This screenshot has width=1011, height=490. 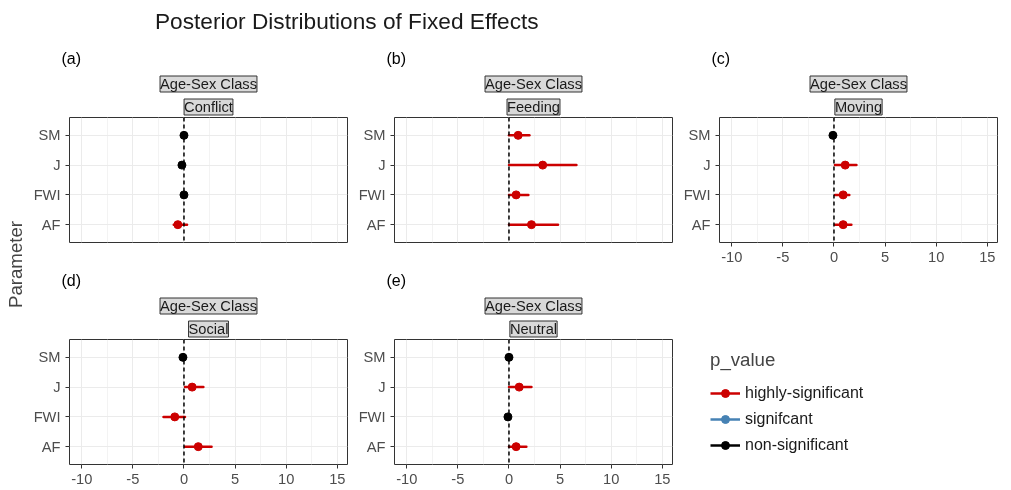 What do you see at coordinates (71, 280) in the screenshot?
I see `text: (d)` at bounding box center [71, 280].